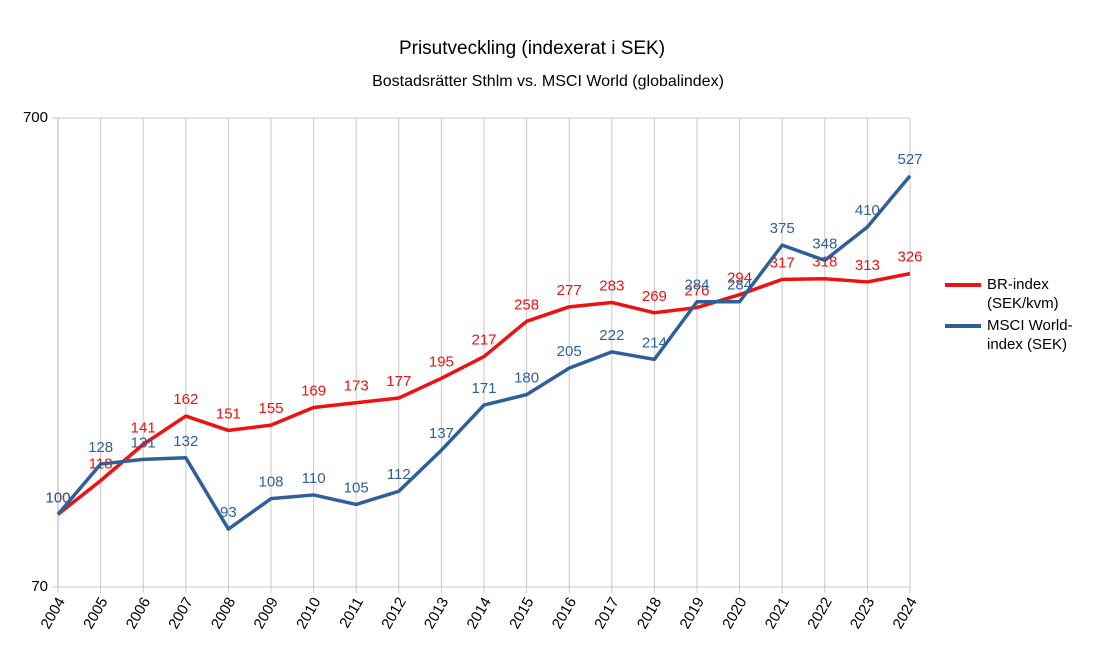 The image size is (1096, 651). I want to click on data-label: 410, so click(867, 210).